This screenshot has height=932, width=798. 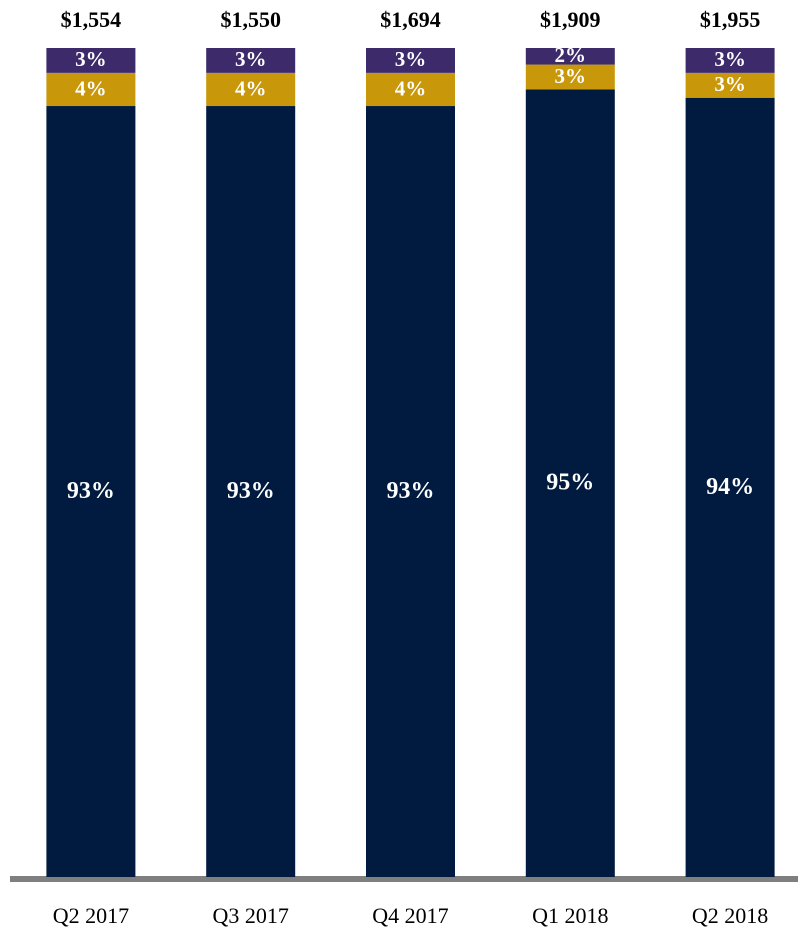 What do you see at coordinates (410, 915) in the screenshot?
I see `x-tick-label: Q4 2017` at bounding box center [410, 915].